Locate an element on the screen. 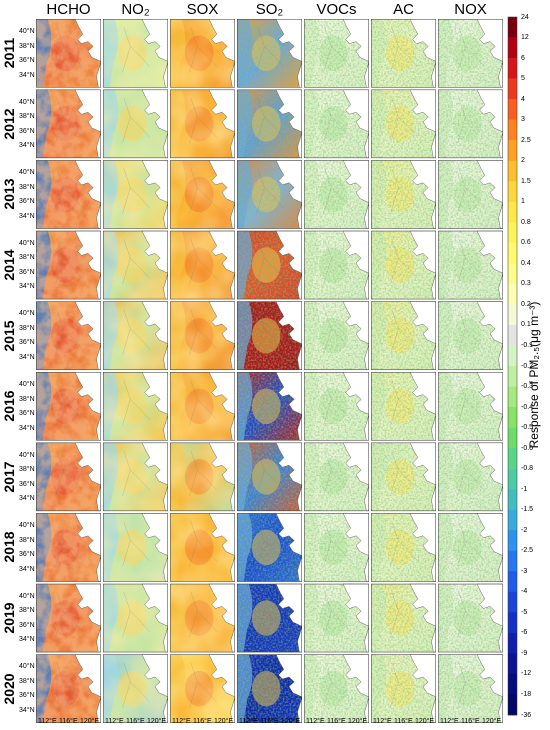 The image size is (550, 730). longitude-label: 120°E is located at coordinates (224, 721).